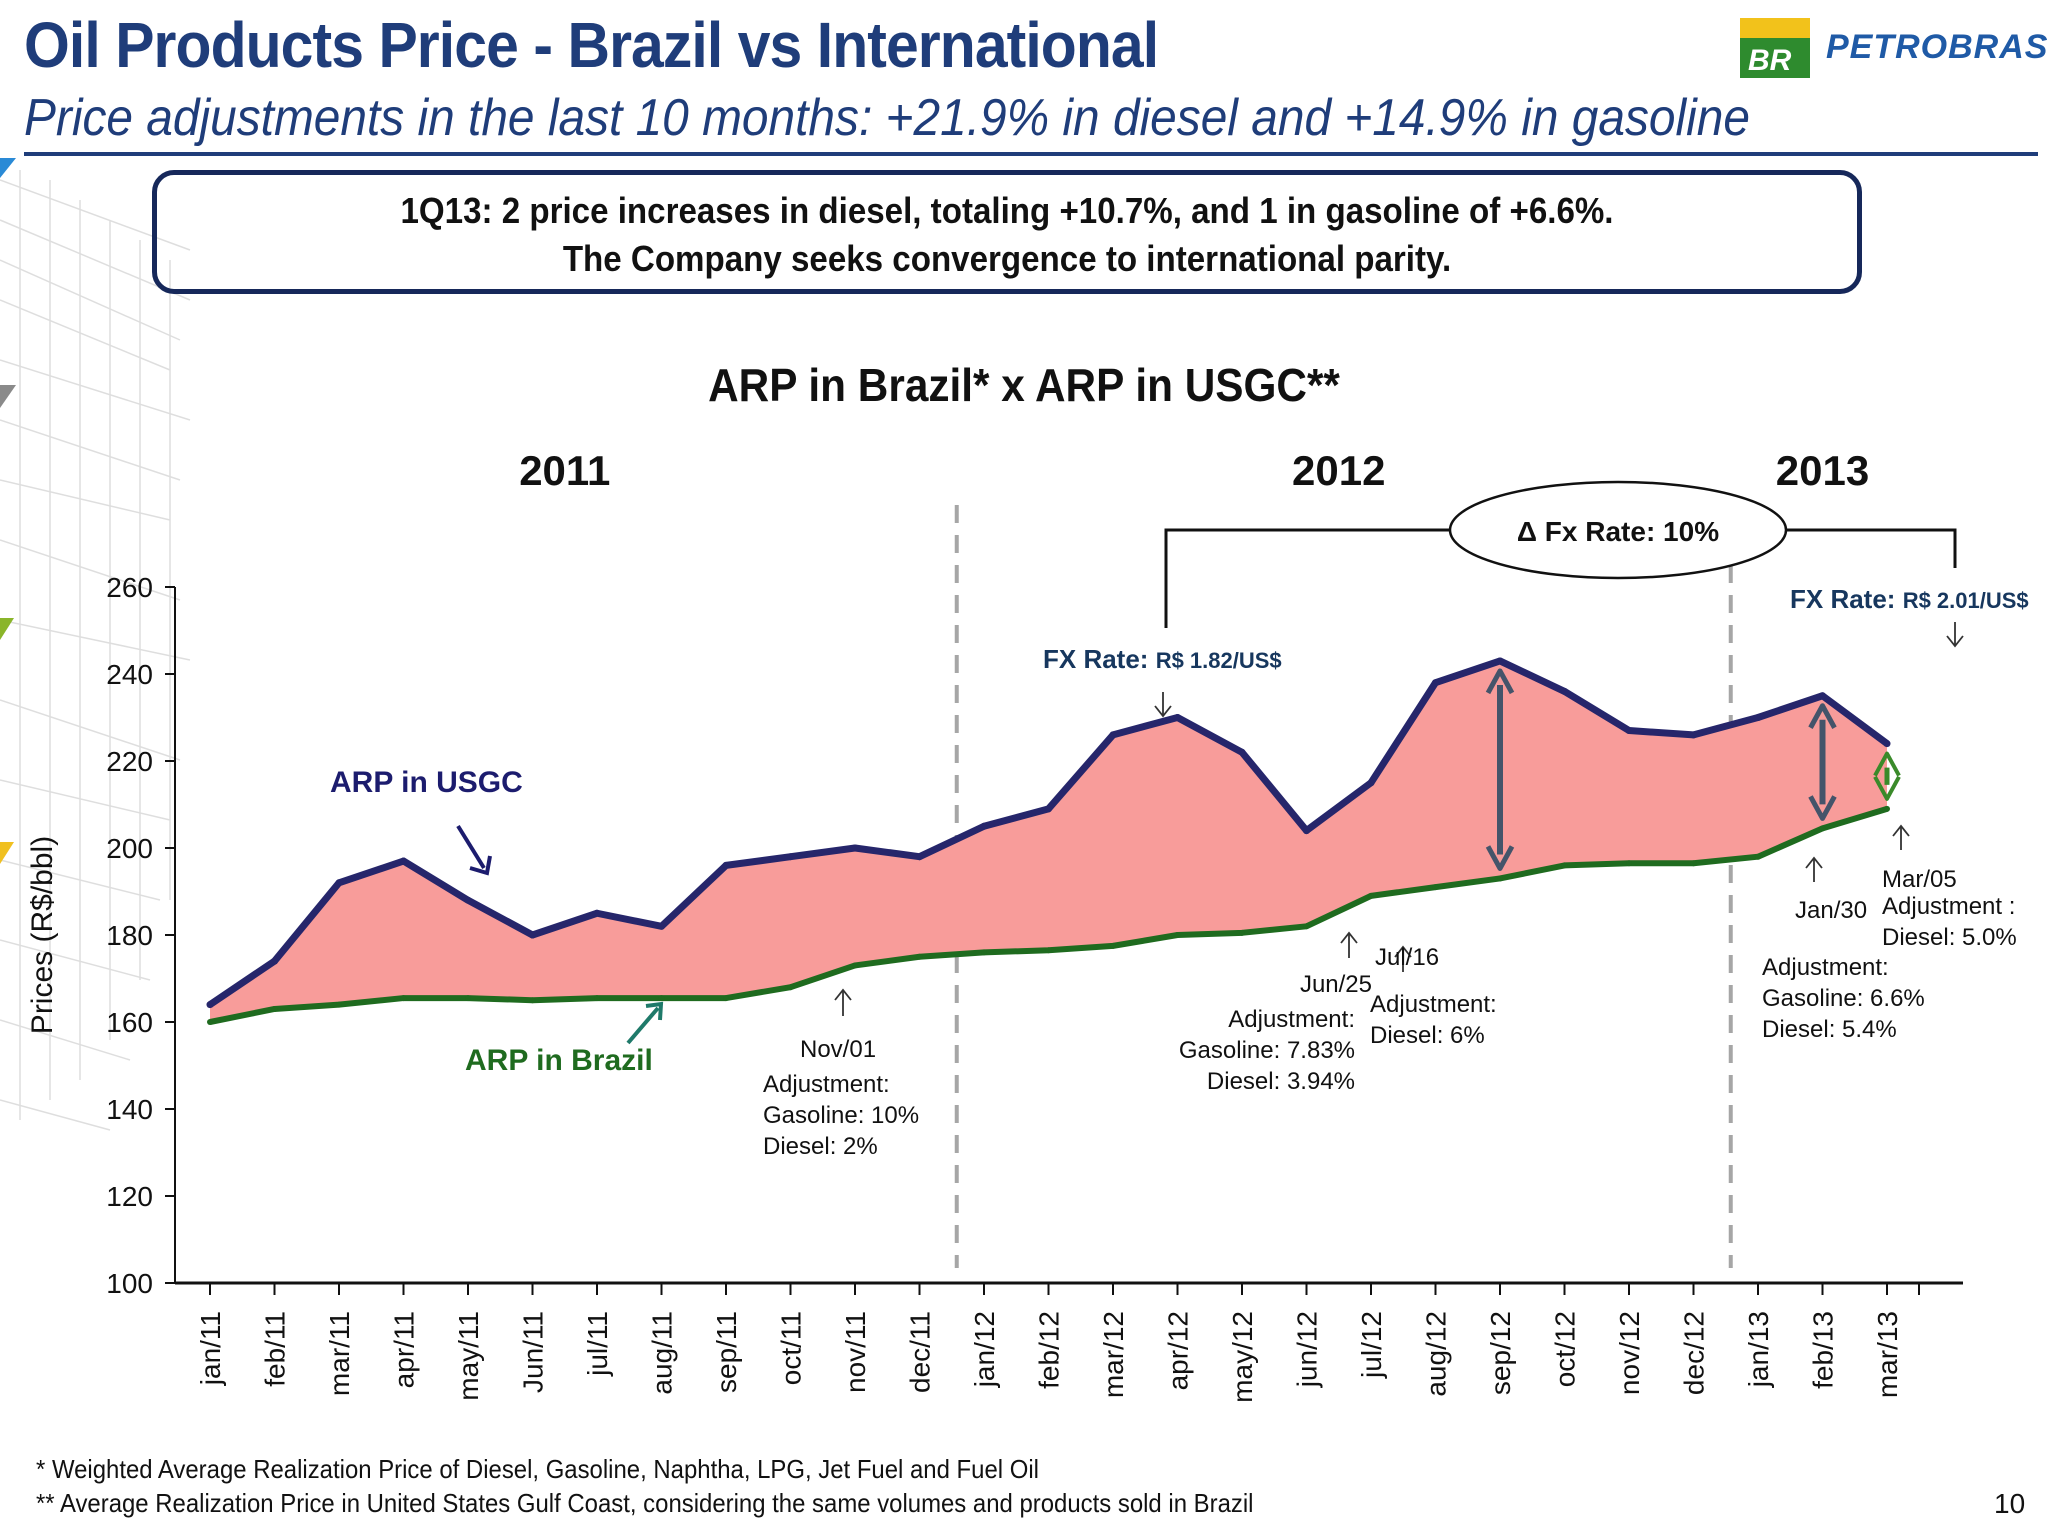 This screenshot has height=1536, width=2048. What do you see at coordinates (468, 1356) in the screenshot?
I see `x-tick-label: may/11` at bounding box center [468, 1356].